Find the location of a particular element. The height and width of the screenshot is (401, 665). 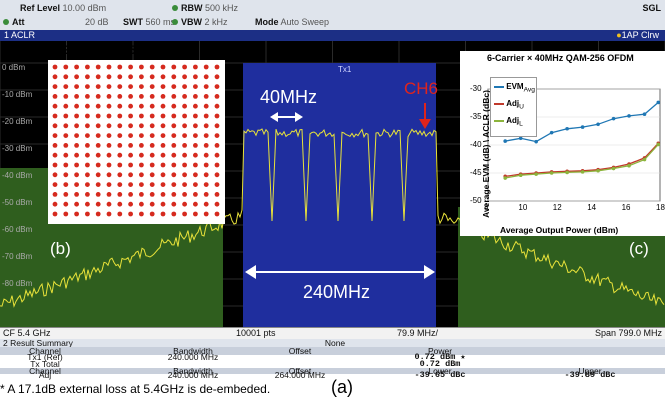

window-title-bar: 1 ACLR ●1AP Clrw is located at coordinates (332, 35).